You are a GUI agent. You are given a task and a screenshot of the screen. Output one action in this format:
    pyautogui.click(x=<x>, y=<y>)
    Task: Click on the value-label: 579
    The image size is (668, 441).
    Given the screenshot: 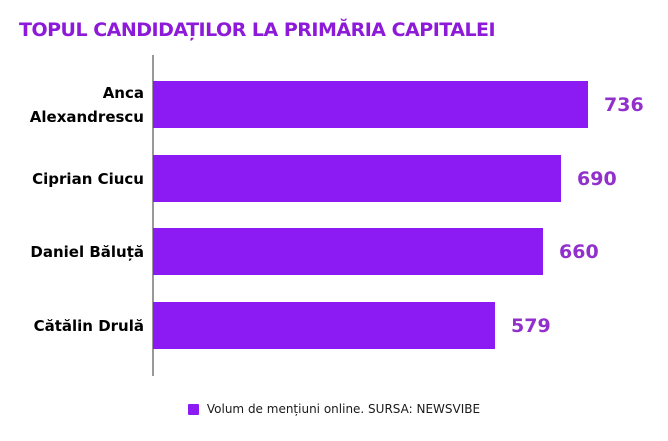 What is the action you would take?
    pyautogui.click(x=531, y=325)
    